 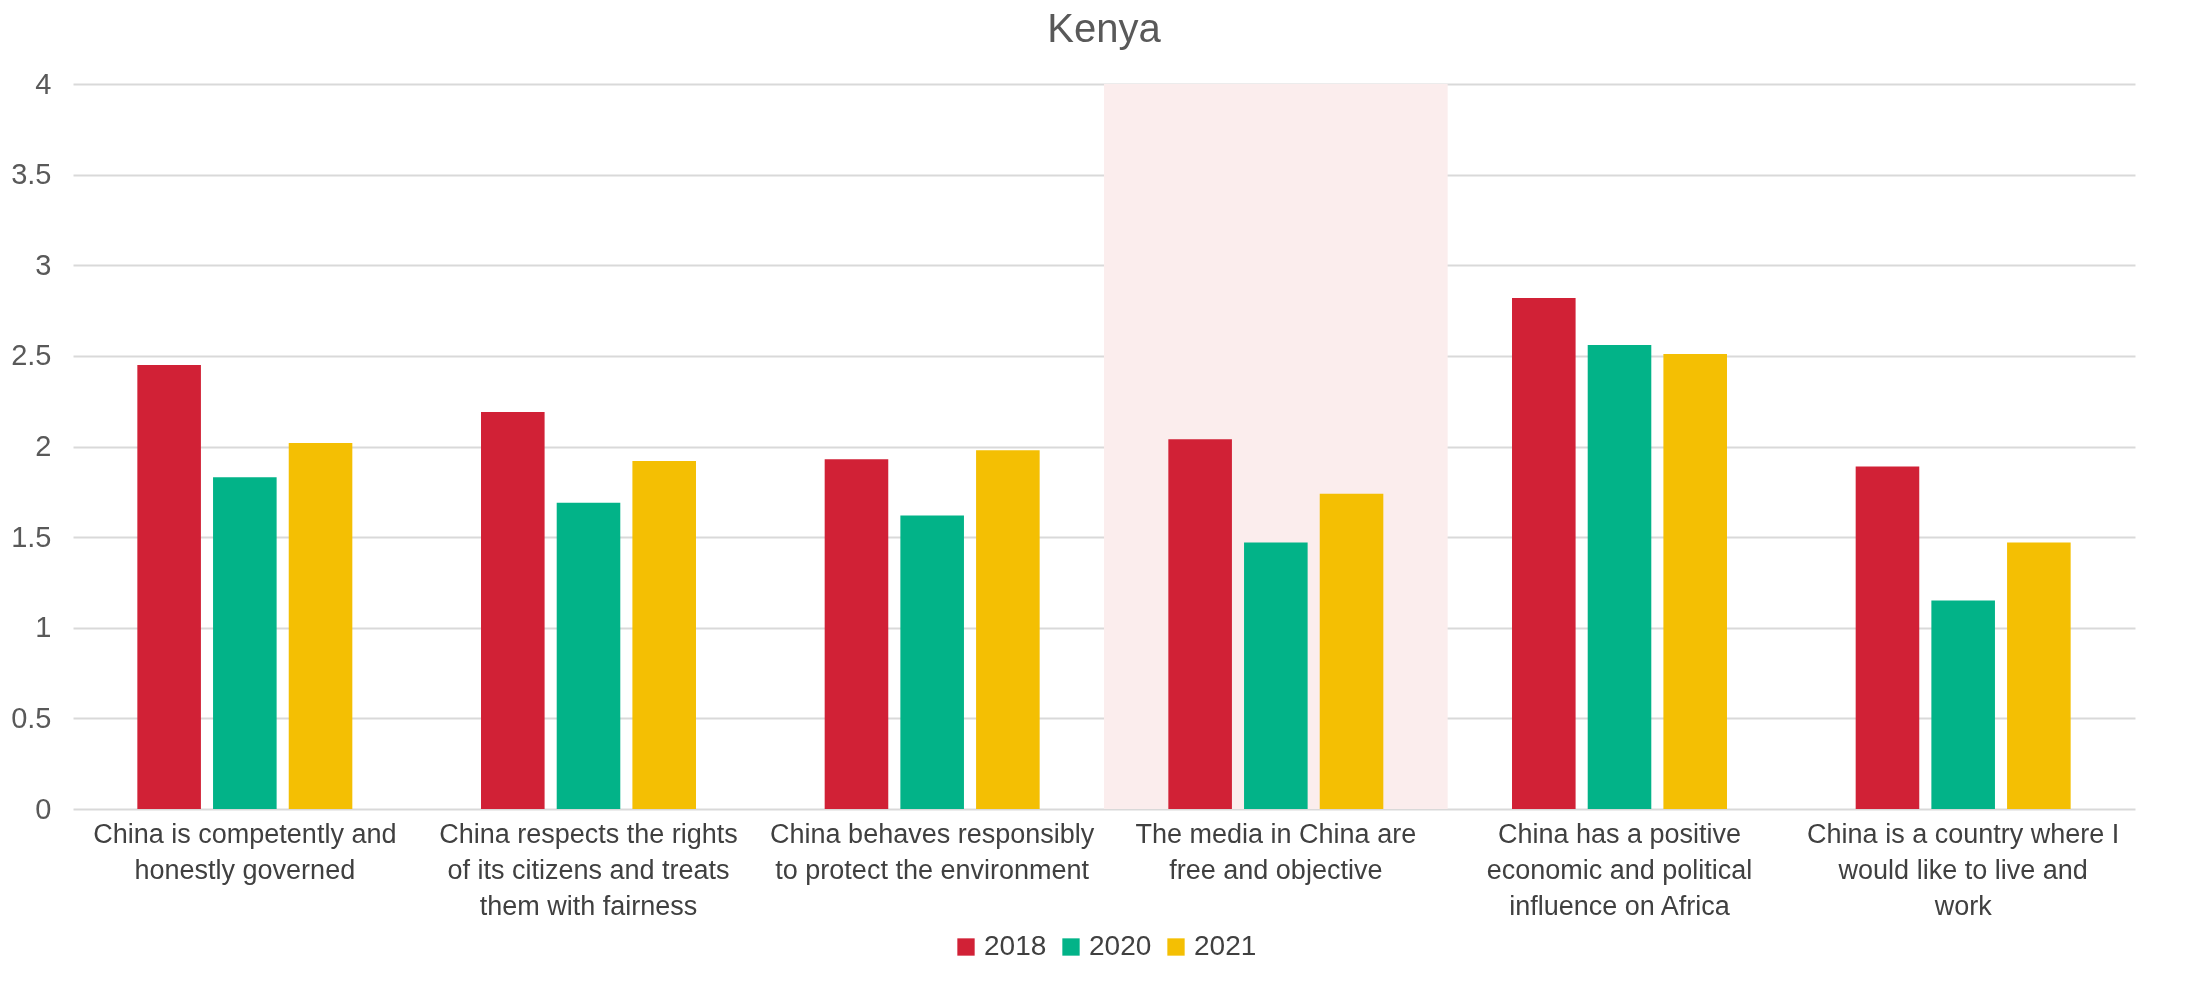 What do you see at coordinates (43, 264) in the screenshot?
I see `y-tick-label: 3` at bounding box center [43, 264].